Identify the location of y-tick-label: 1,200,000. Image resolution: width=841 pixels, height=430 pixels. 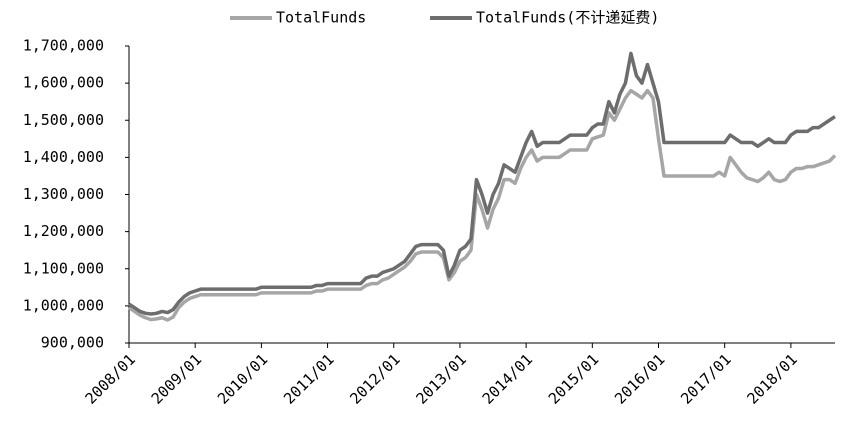
(63, 231).